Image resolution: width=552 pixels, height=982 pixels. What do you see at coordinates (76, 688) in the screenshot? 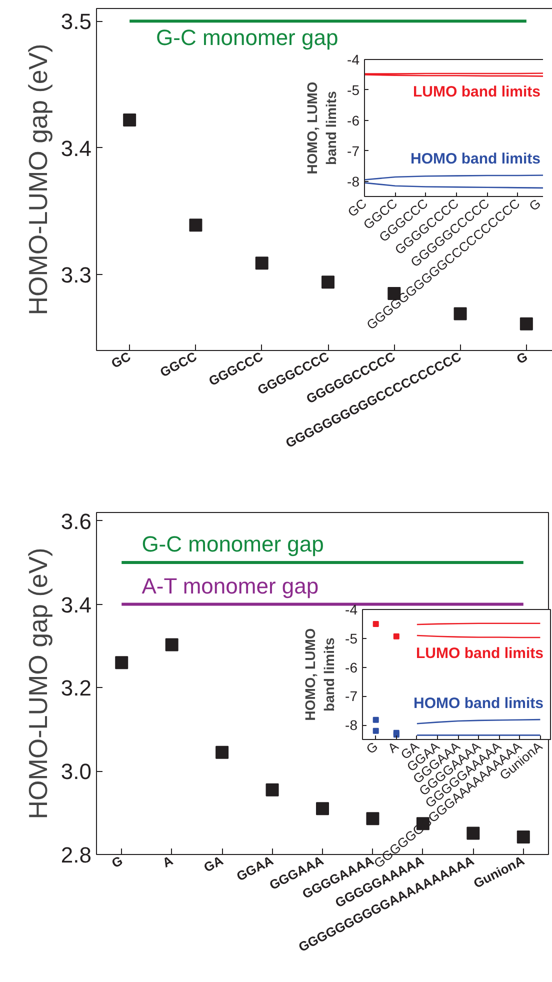
I see `y-tick-label: 3.2` at bounding box center [76, 688].